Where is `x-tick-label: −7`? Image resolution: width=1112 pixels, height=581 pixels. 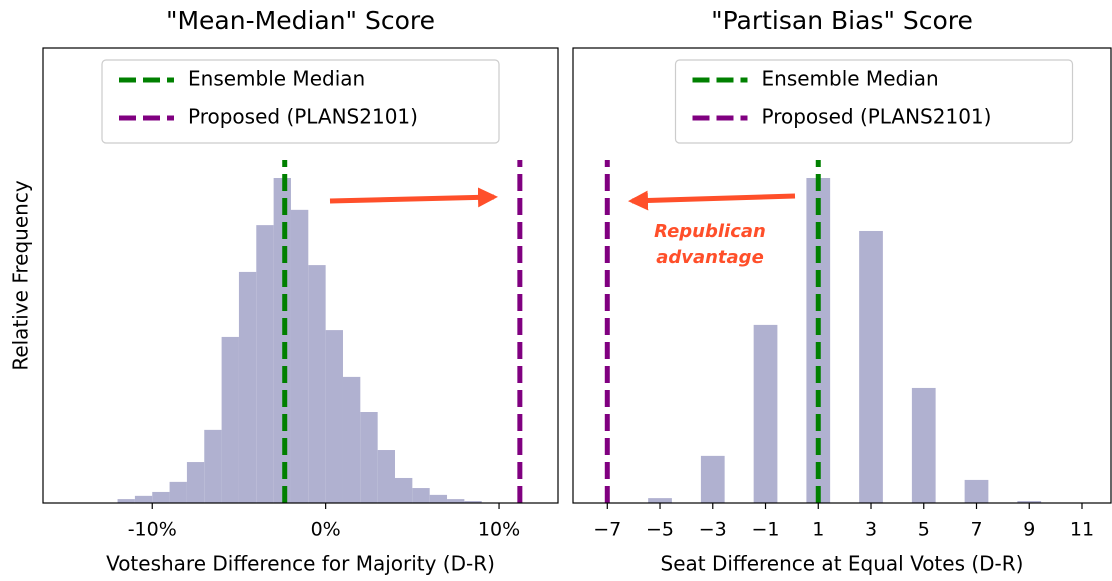
x-tick-label: −7 is located at coordinates (607, 530).